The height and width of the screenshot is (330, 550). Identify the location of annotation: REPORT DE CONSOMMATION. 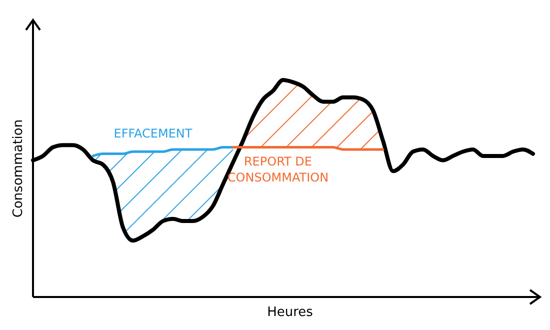
(278, 169).